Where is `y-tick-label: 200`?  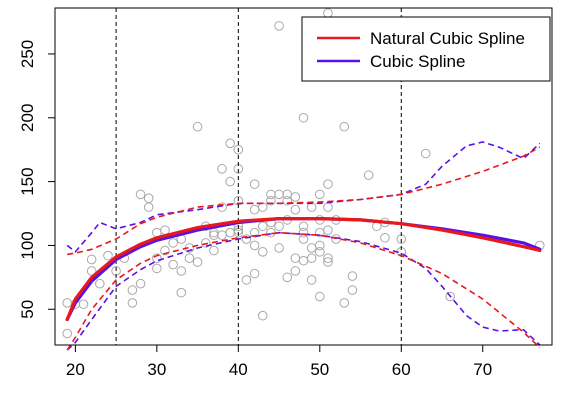 y-tick-label: 200 is located at coordinates (27, 118).